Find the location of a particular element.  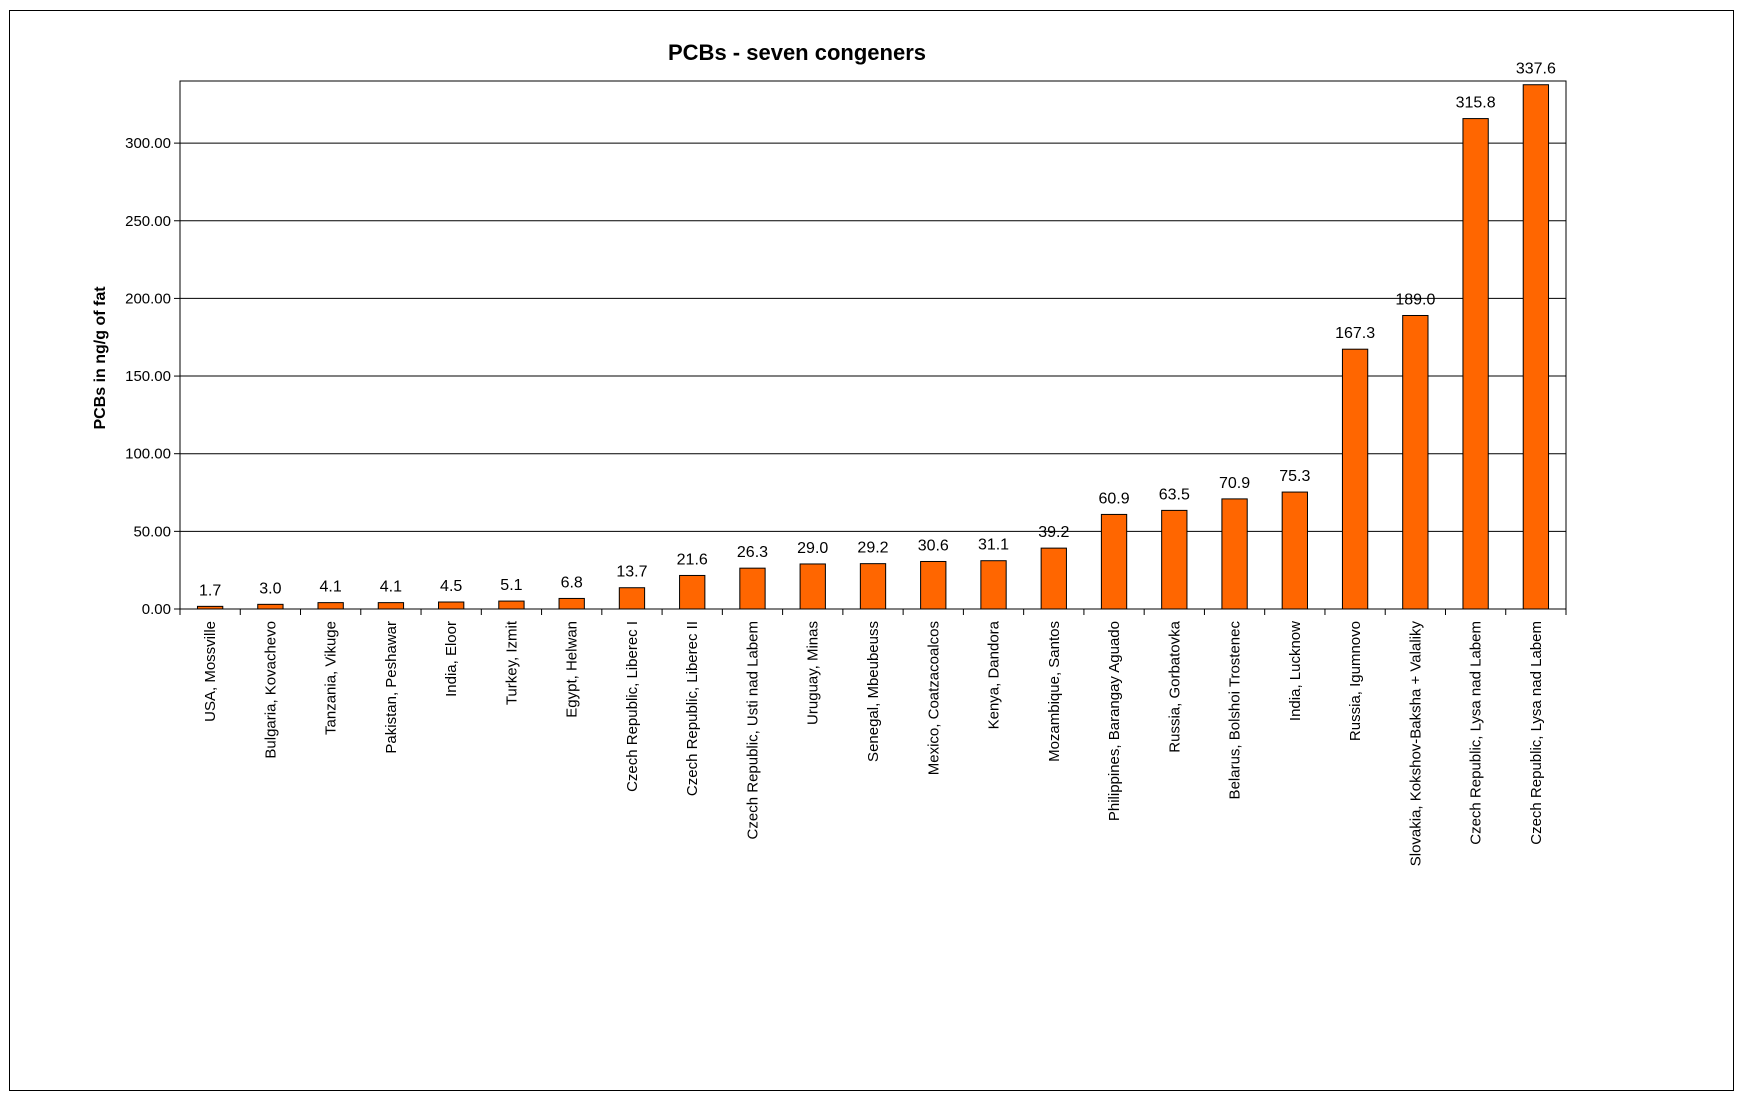

data-label: 21.6 is located at coordinates (692, 559).